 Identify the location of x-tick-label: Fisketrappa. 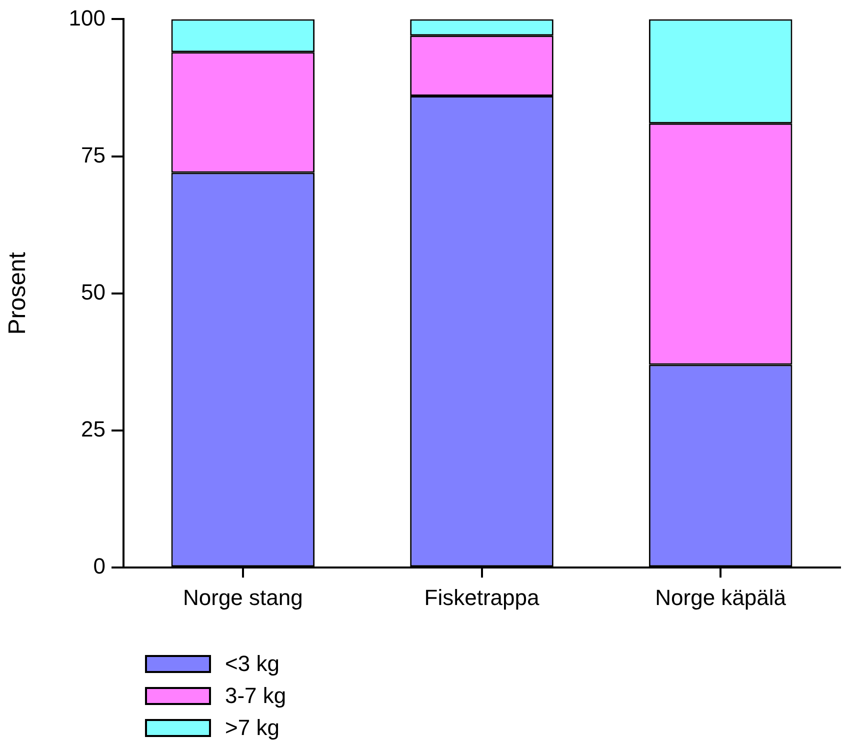
(482, 597).